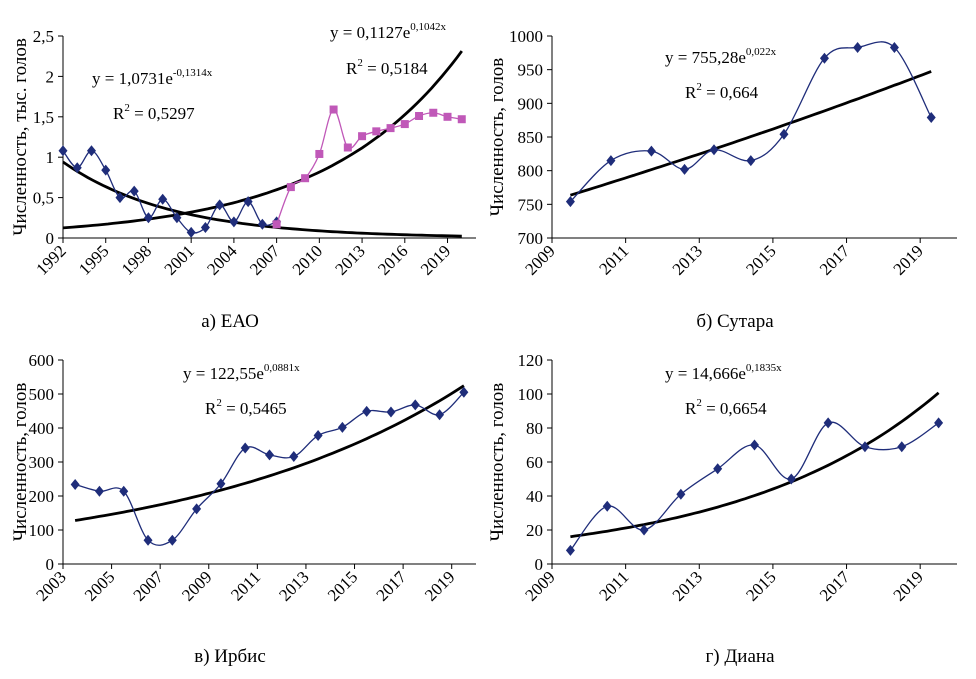  Describe the element at coordinates (387, 67) in the screenshot. I see `trend-r2: R2 = 0,5184` at that location.